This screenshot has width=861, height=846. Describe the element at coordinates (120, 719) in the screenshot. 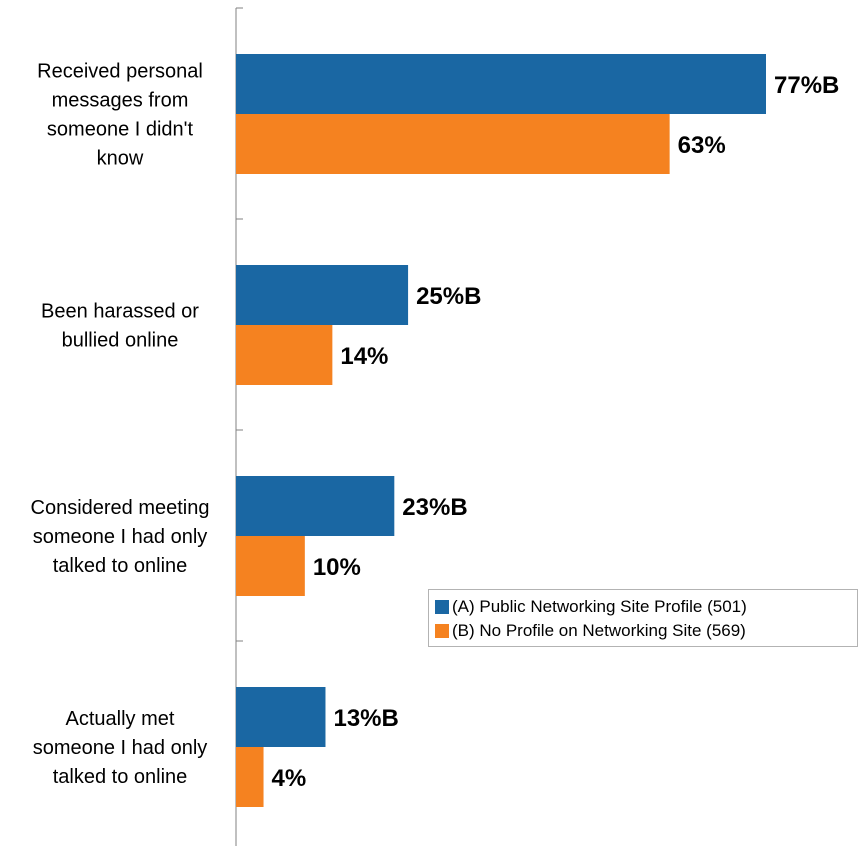

I see `category-label-line: Actually met` at that location.